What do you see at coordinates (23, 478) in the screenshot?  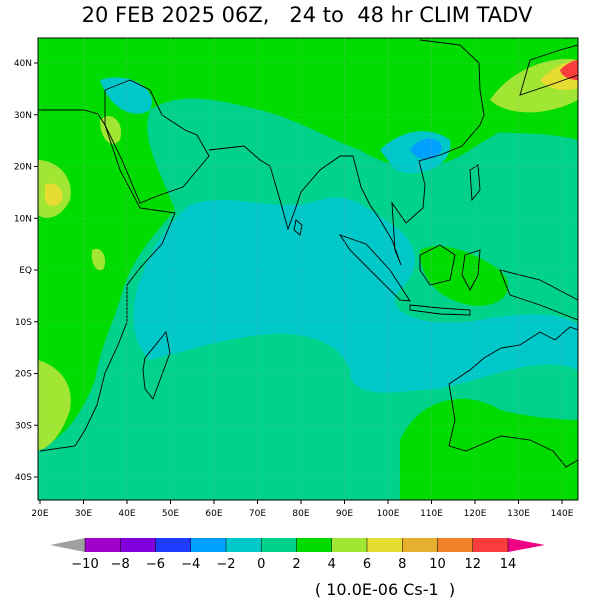 I see `lat-label: 40S` at bounding box center [23, 478].